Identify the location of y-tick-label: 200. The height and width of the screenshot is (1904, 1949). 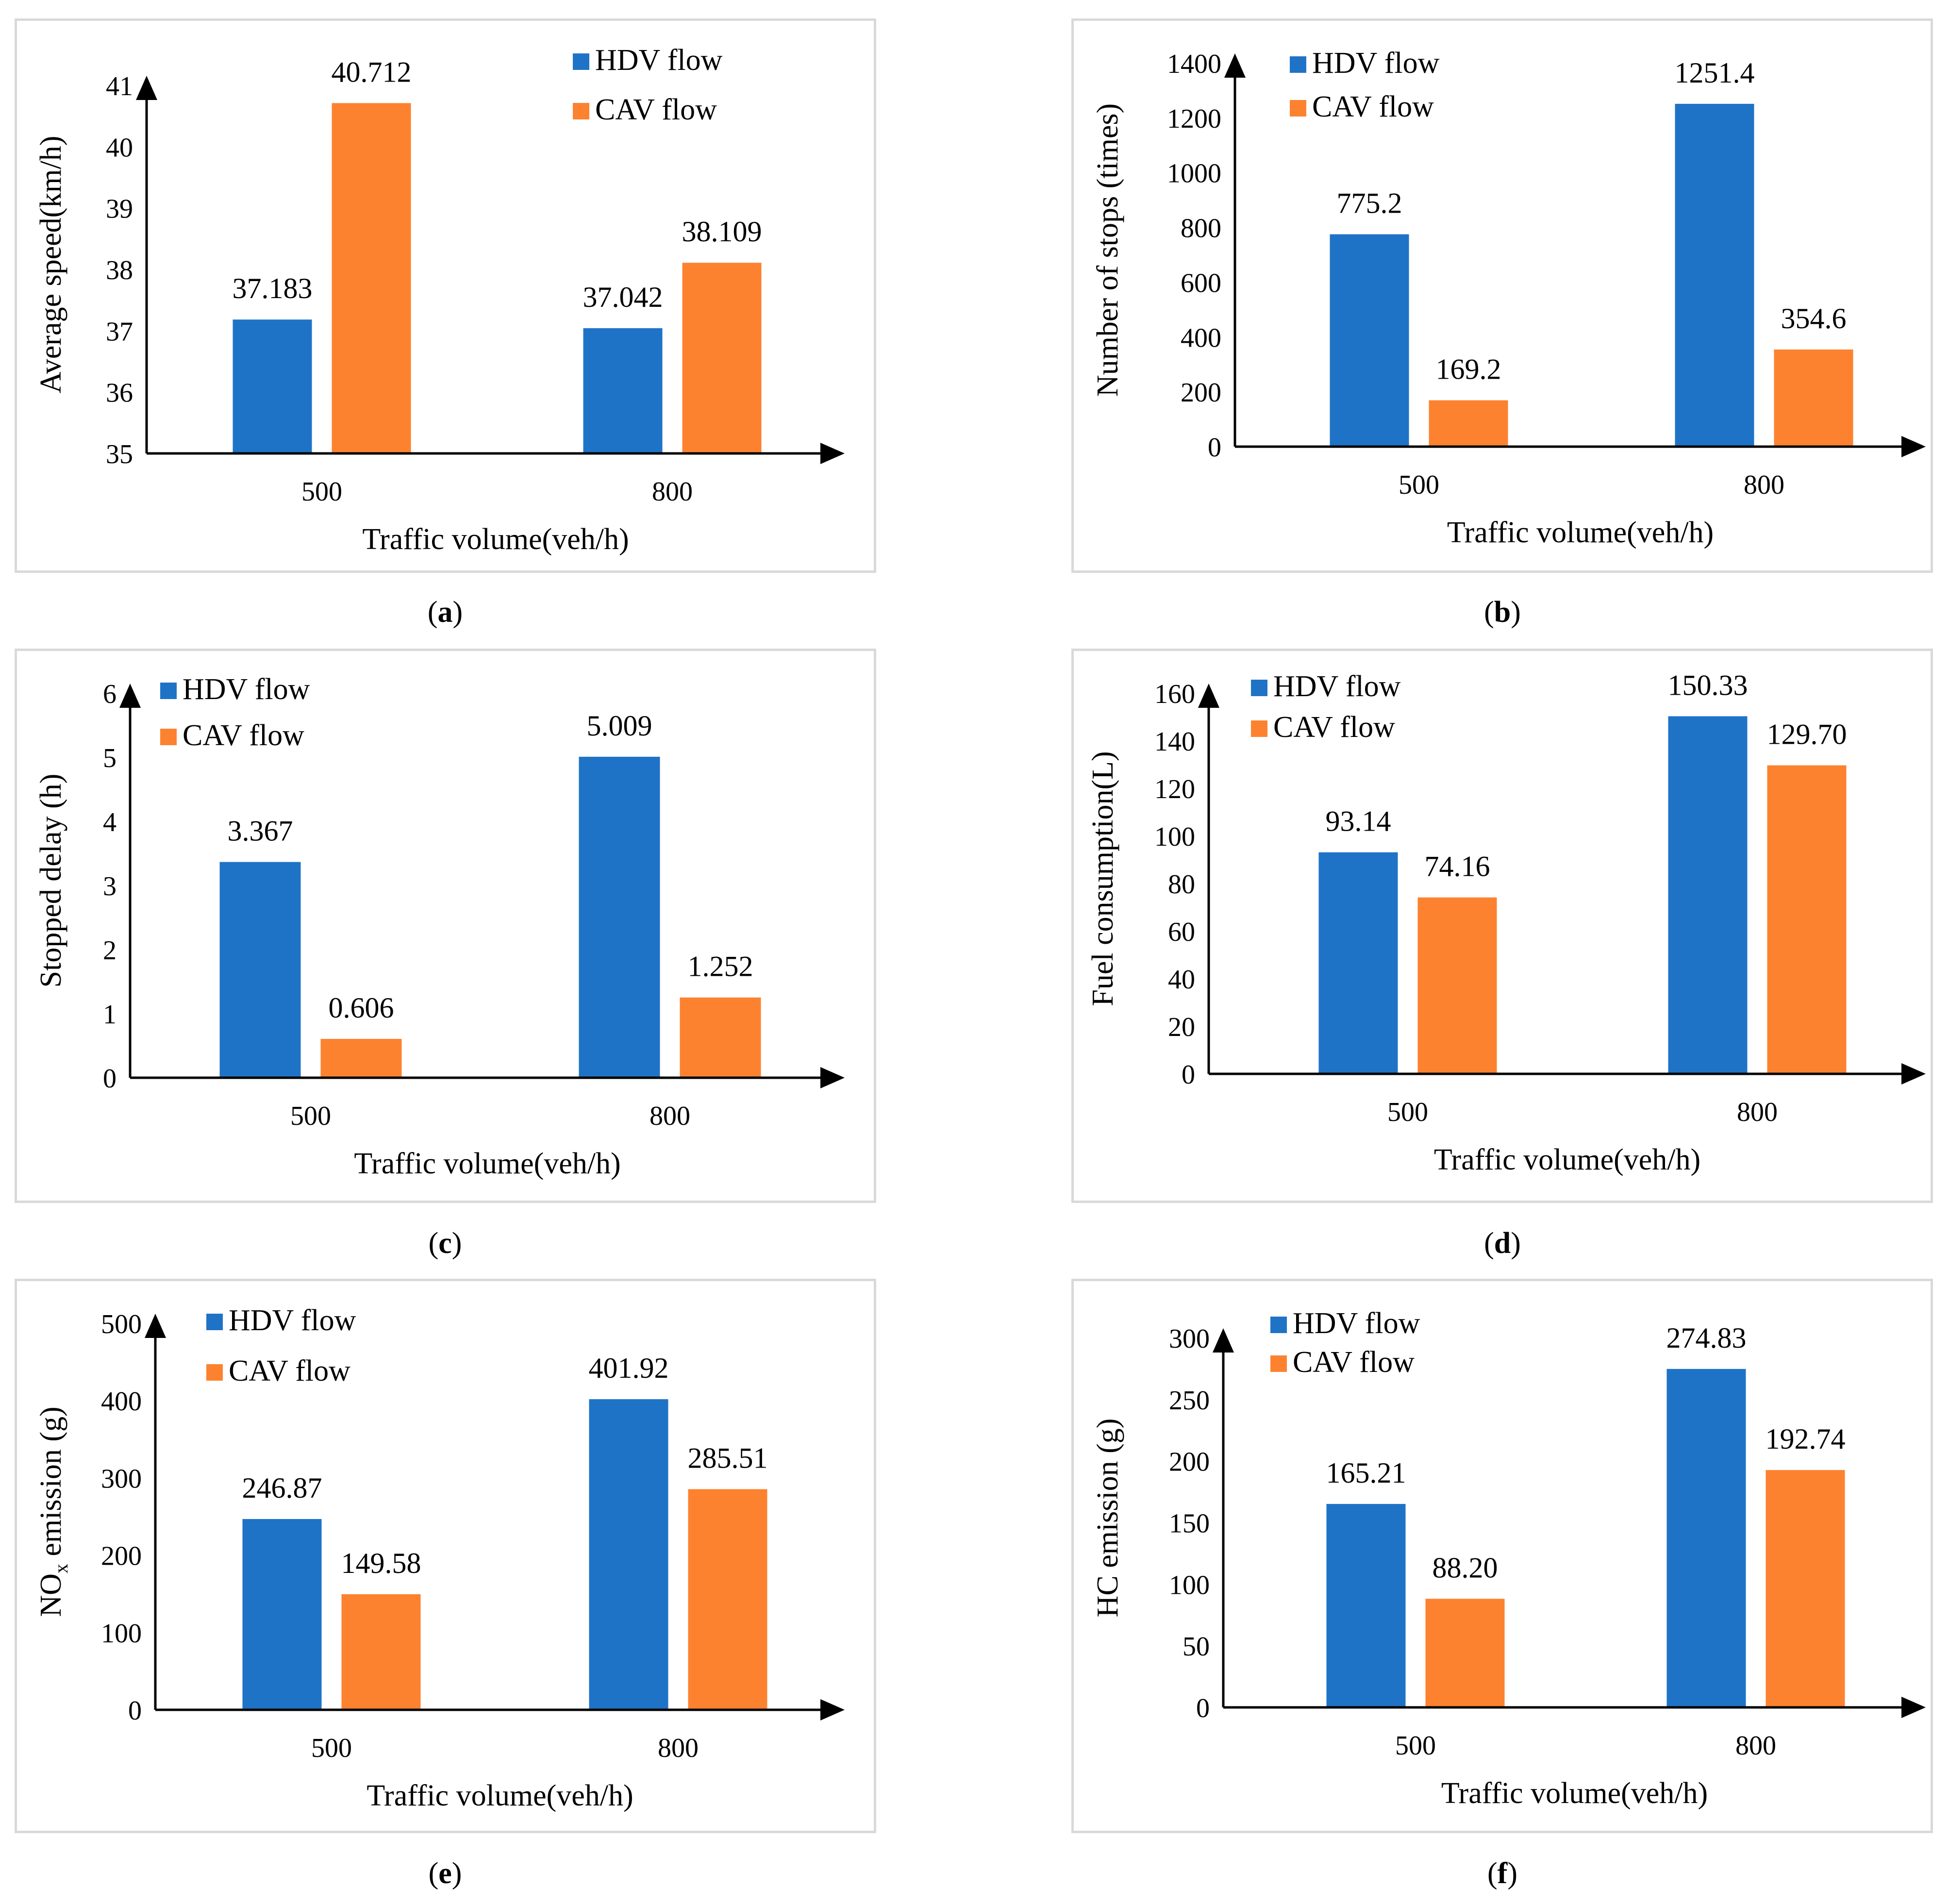
(122, 1556).